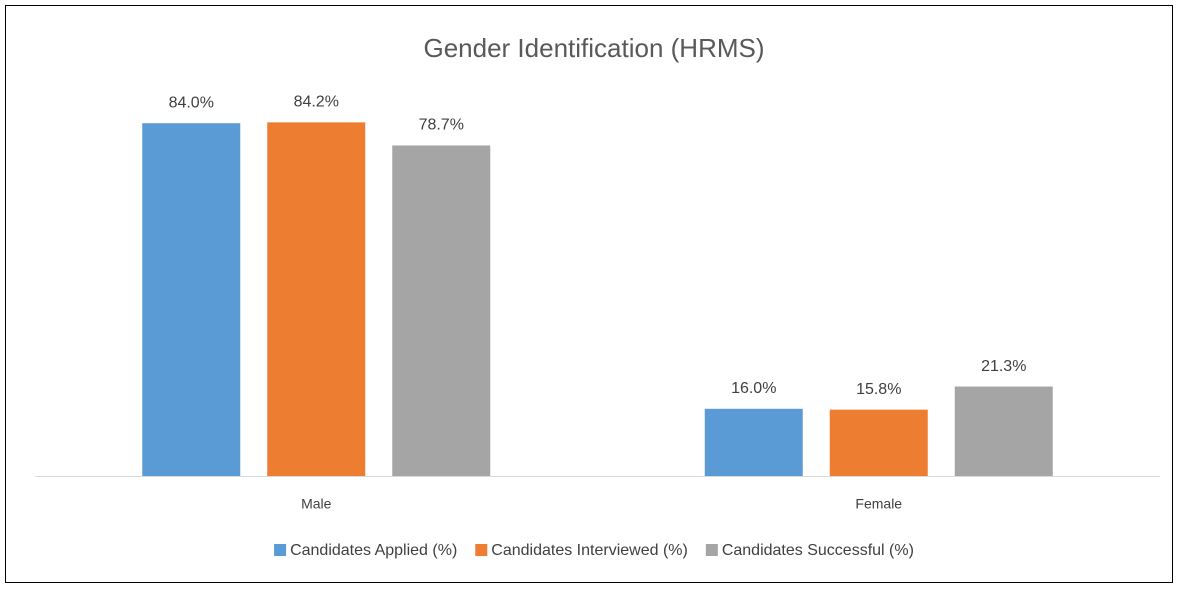 The width and height of the screenshot is (1180, 592). I want to click on data-label: 84.0%, so click(191, 102).